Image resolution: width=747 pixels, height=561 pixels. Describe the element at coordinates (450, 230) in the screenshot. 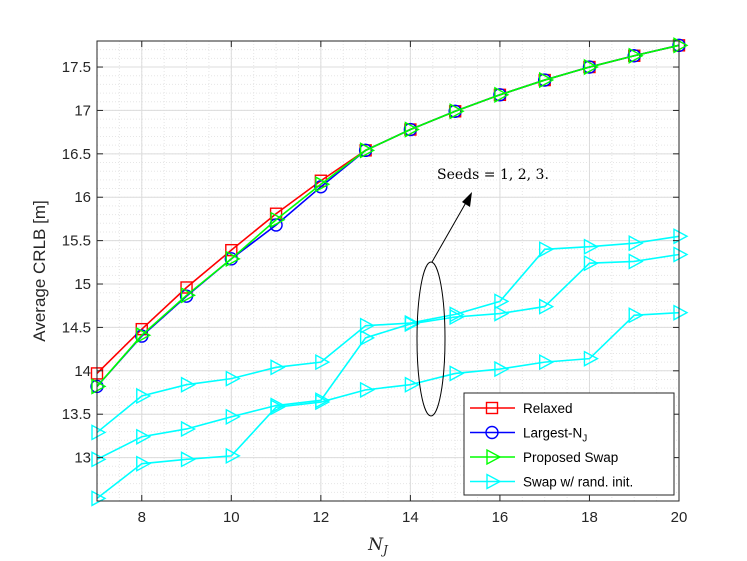

I see `seeds-arrow-line` at that location.